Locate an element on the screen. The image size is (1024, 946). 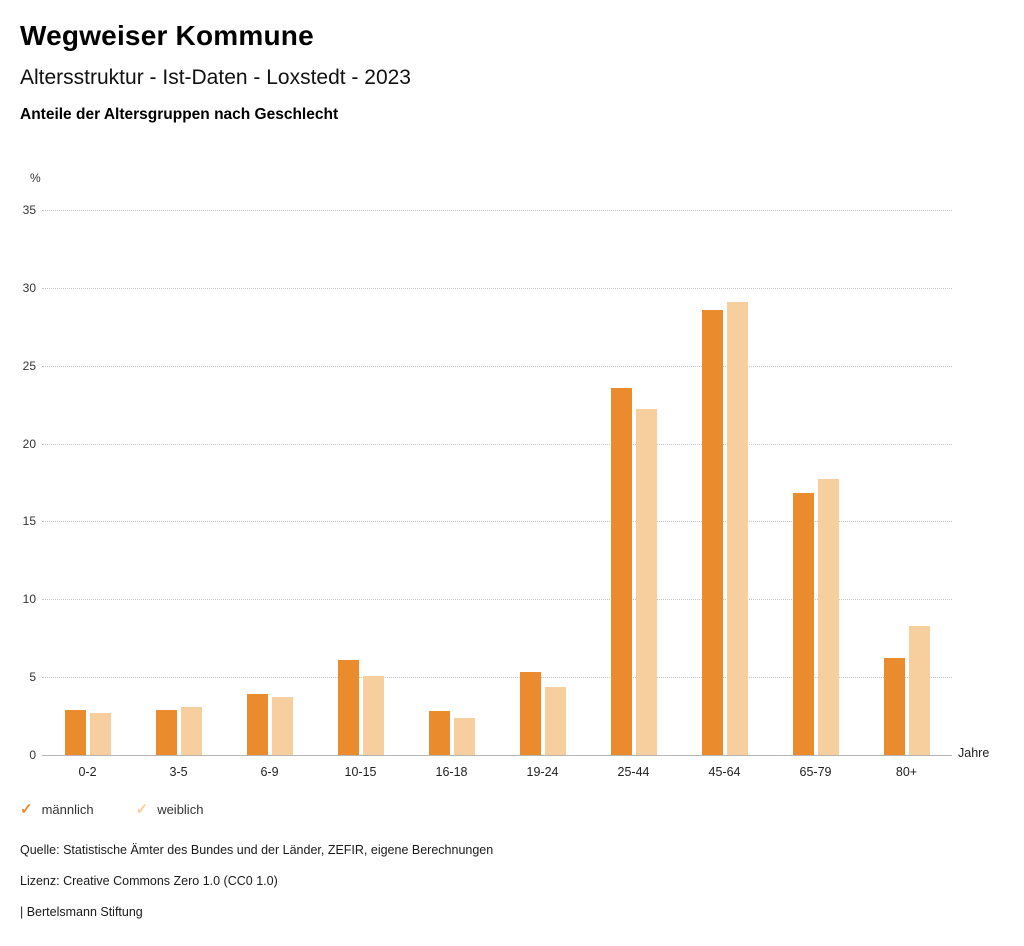
y-tick-label: 30 is located at coordinates (29, 287).